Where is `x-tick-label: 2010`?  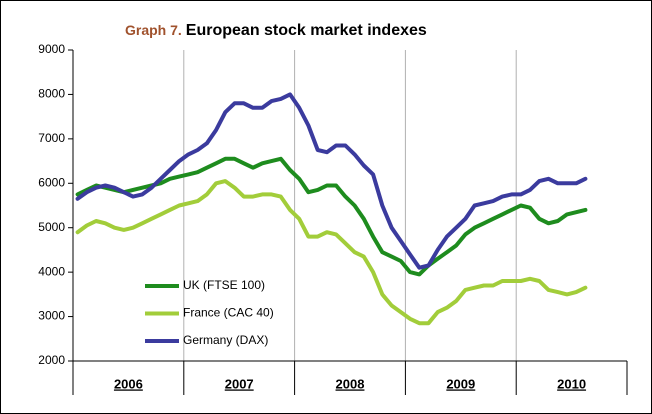 x-tick-label: 2010 is located at coordinates (571, 383).